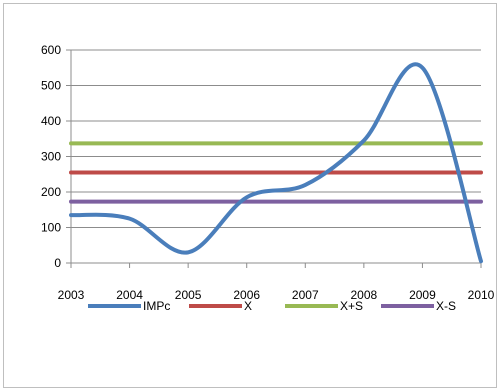  Describe the element at coordinates (364, 295) in the screenshot. I see `x-tick-label: 2008` at that location.